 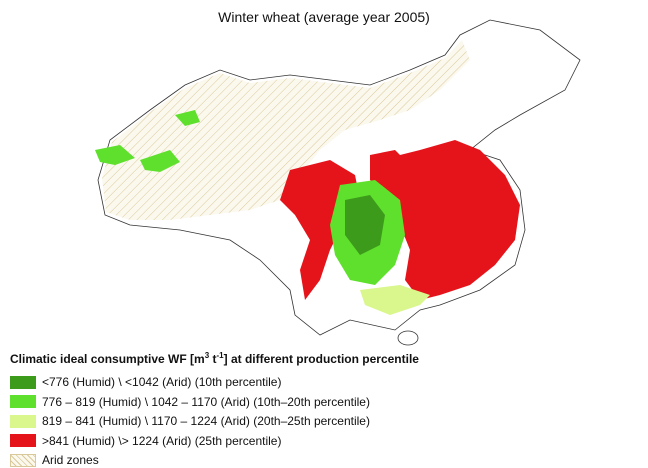 What do you see at coordinates (70, 460) in the screenshot?
I see `legend-label: Arid zones` at bounding box center [70, 460].